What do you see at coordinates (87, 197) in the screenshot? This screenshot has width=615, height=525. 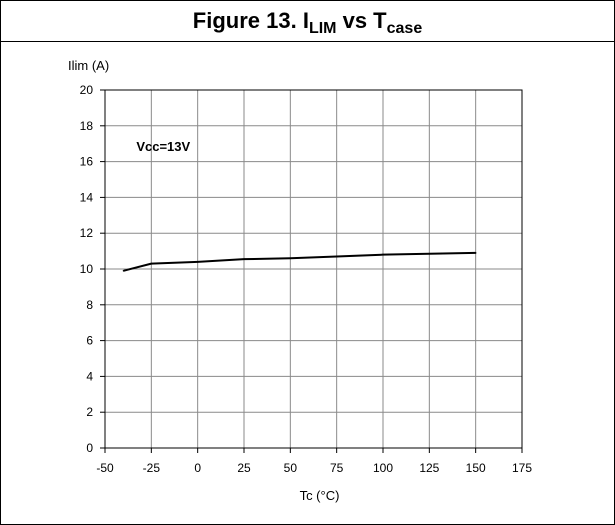 I see `y-tick-label: 14` at bounding box center [87, 197].